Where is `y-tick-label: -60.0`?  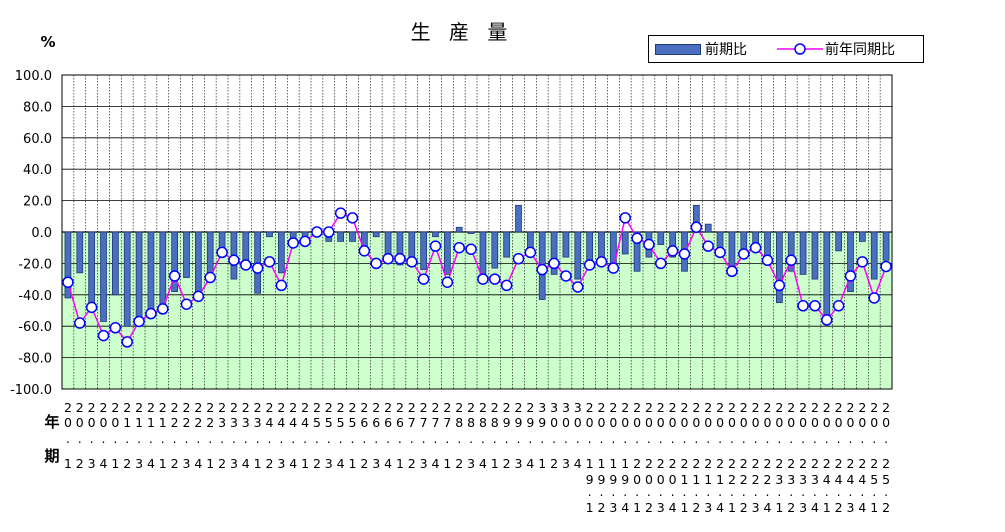 y-tick-label: -60.0 is located at coordinates (35, 327).